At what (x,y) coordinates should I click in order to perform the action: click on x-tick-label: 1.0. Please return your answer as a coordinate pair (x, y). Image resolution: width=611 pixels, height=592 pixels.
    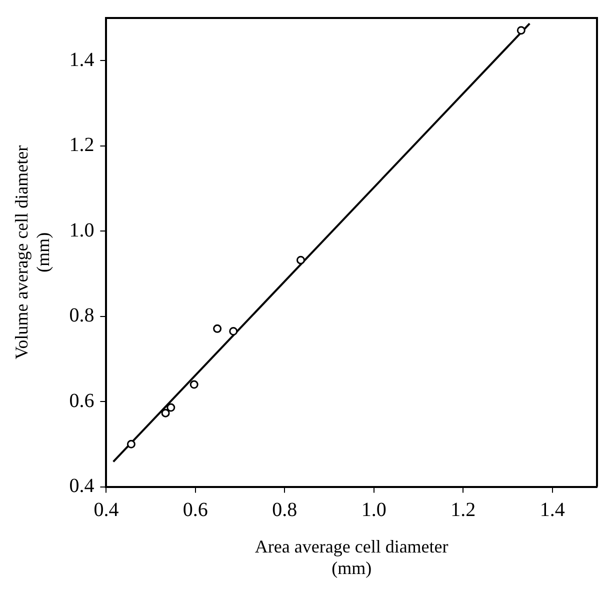
    Looking at the image, I should click on (373, 510).